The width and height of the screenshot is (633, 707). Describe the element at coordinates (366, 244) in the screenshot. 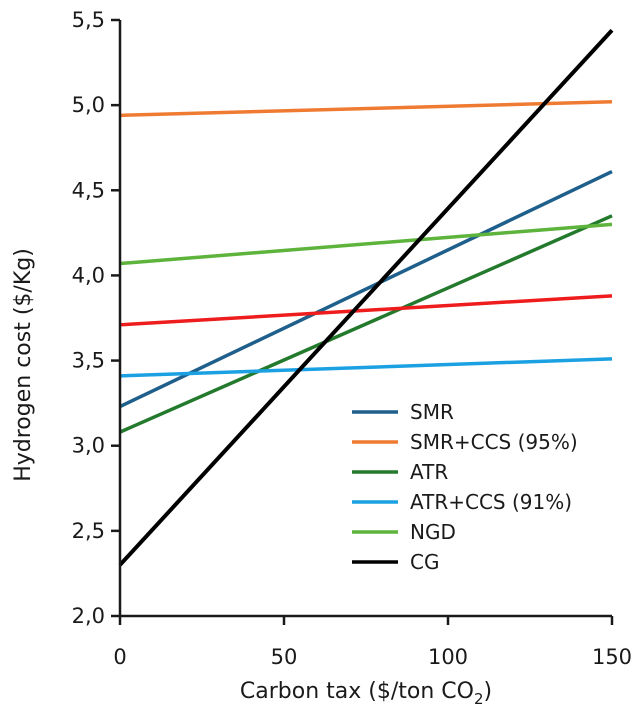

I see `series-line-ngd` at that location.